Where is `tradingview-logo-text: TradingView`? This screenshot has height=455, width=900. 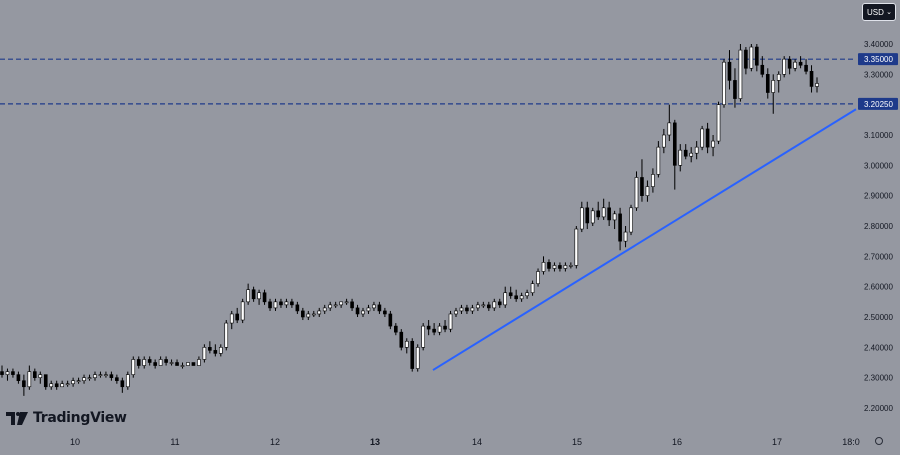 tradingview-logo-text: TradingView is located at coordinates (80, 418).